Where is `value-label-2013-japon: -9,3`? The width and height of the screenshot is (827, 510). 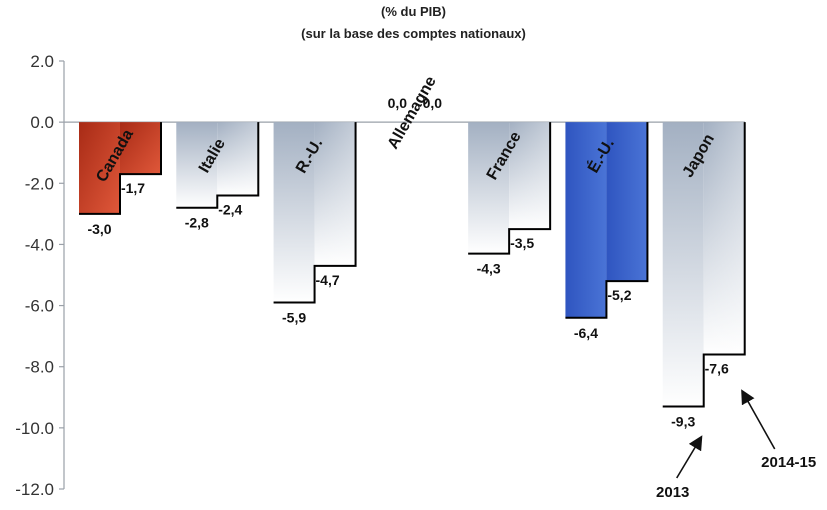
value-label-2013-japon: -9,3 is located at coordinates (683, 421).